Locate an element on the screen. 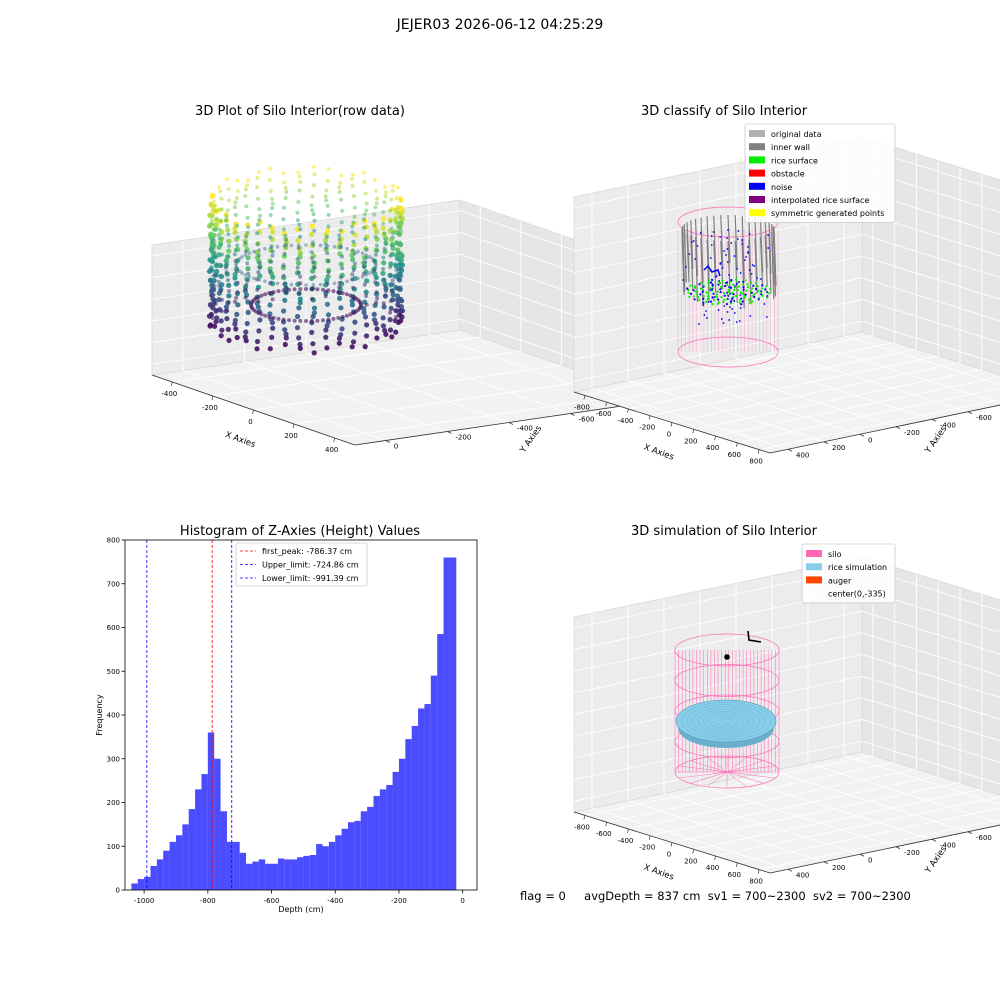  y-tick-label: 400 is located at coordinates (113, 716).